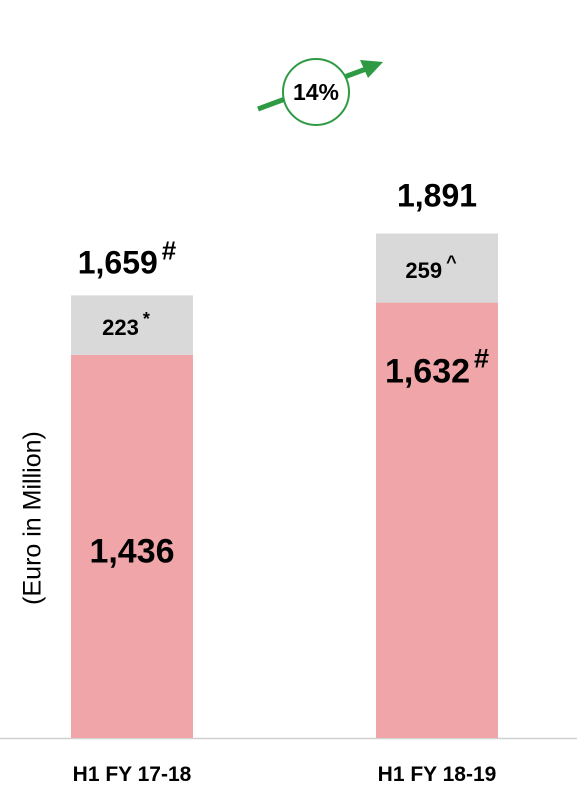 The image size is (577, 785). Describe the element at coordinates (126, 324) in the screenshot. I see `bar-addition-label-1: 223 *` at that location.